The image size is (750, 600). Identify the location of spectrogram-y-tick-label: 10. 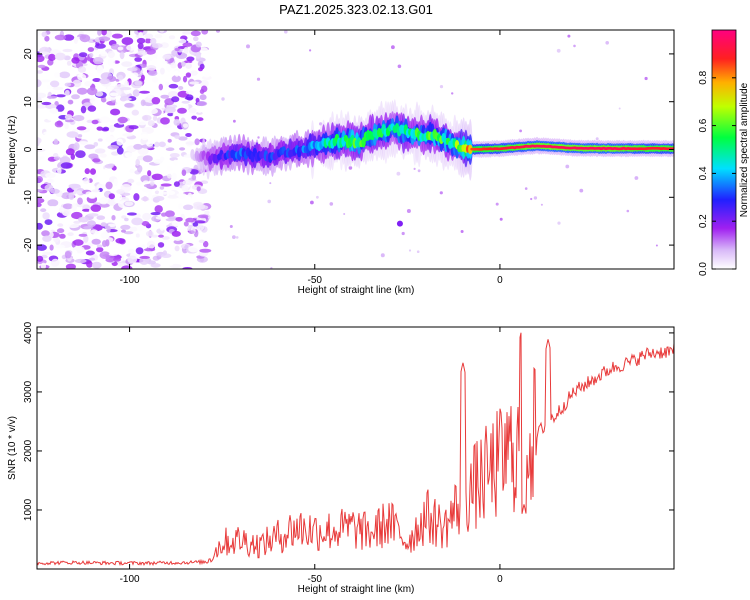
(28, 102).